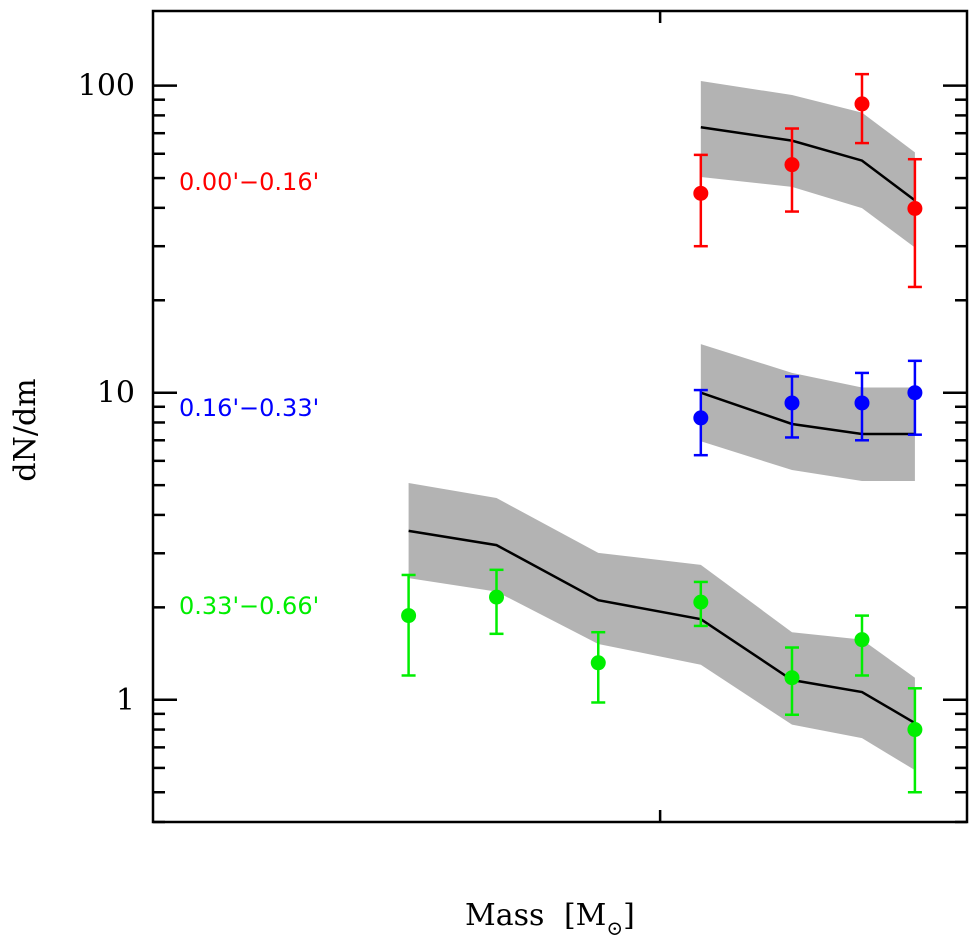 This screenshot has width=978, height=938. I want to click on series-labels: 0.00'−0.16' 0.16'−0.33' 0.33'−0.66', so click(249, 394).